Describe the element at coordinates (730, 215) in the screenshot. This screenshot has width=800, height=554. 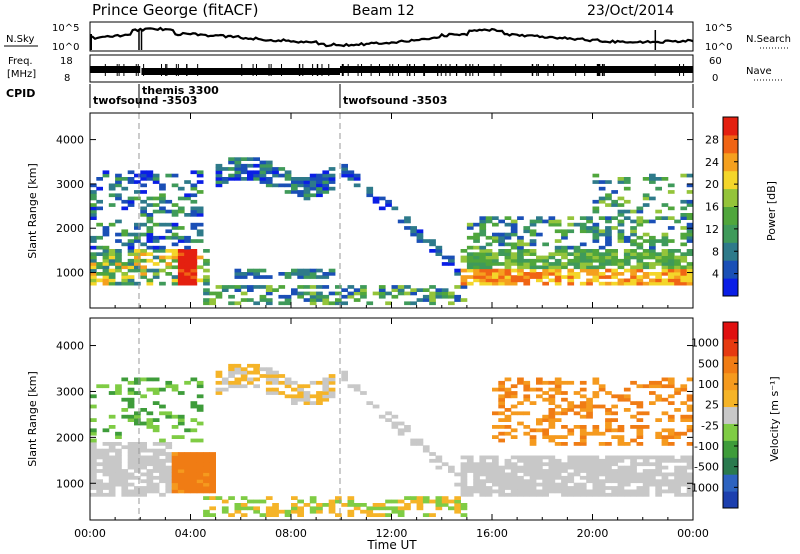
I see `colorbar-swatch` at that location.